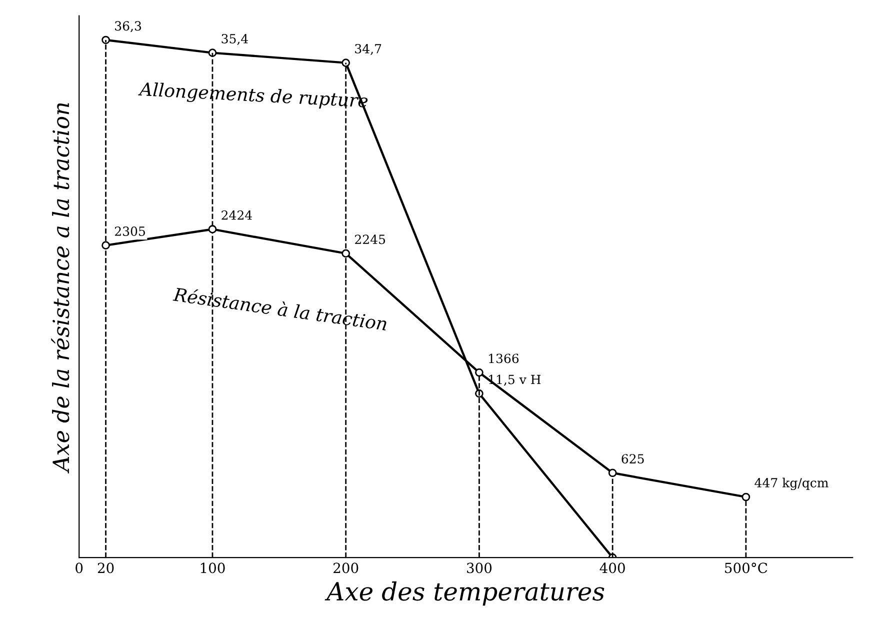  What do you see at coordinates (253, 97) in the screenshot?
I see `series-label: Allongements de rupture` at bounding box center [253, 97].